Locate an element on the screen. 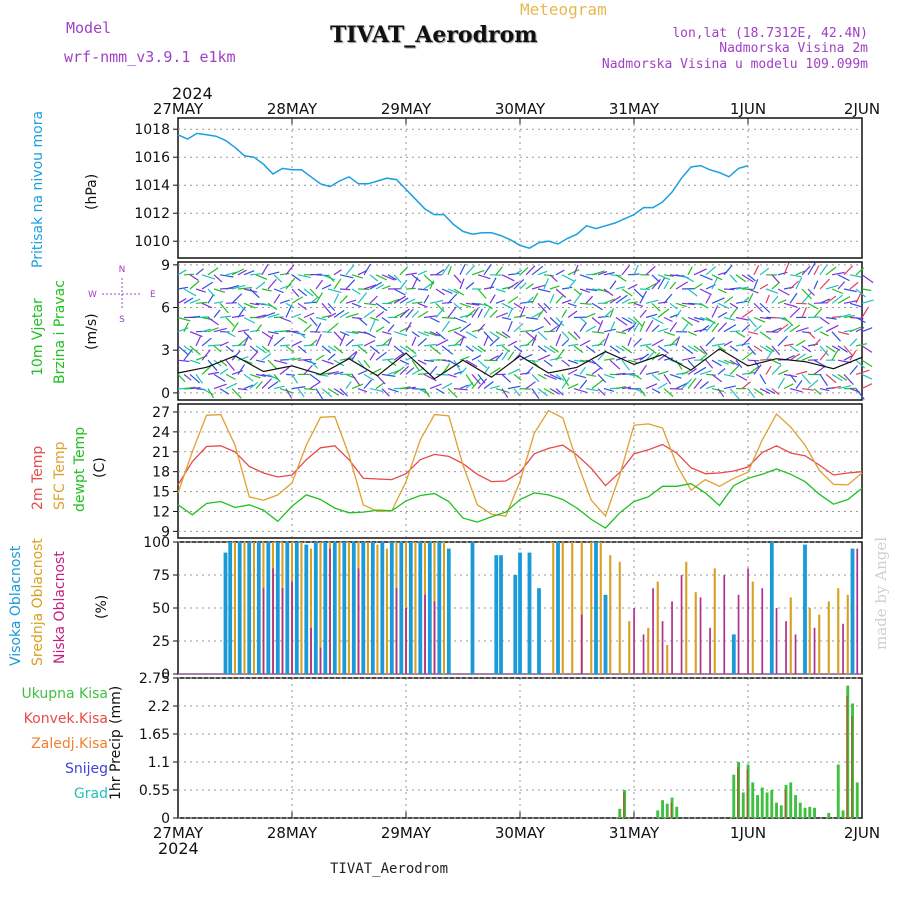  total-precip-bar is located at coordinates (757, 806).